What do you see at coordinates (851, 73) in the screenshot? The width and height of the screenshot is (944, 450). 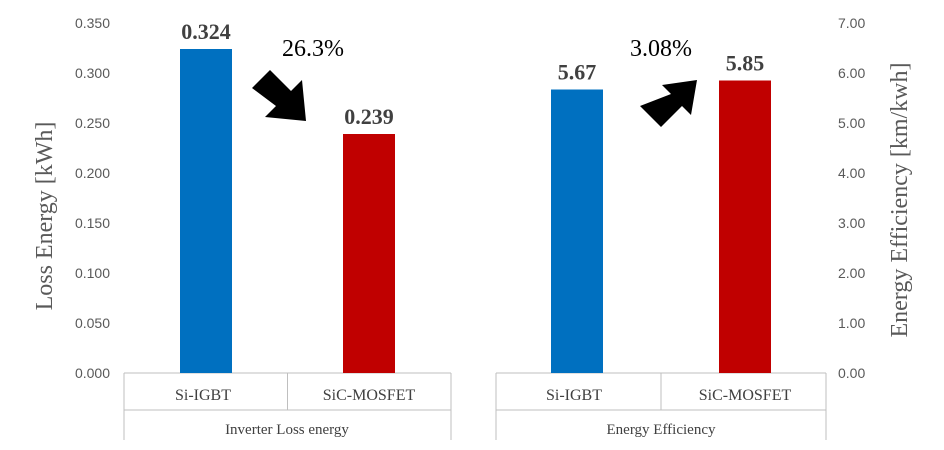 I see `y-tick-label: 6.00` at bounding box center [851, 73].